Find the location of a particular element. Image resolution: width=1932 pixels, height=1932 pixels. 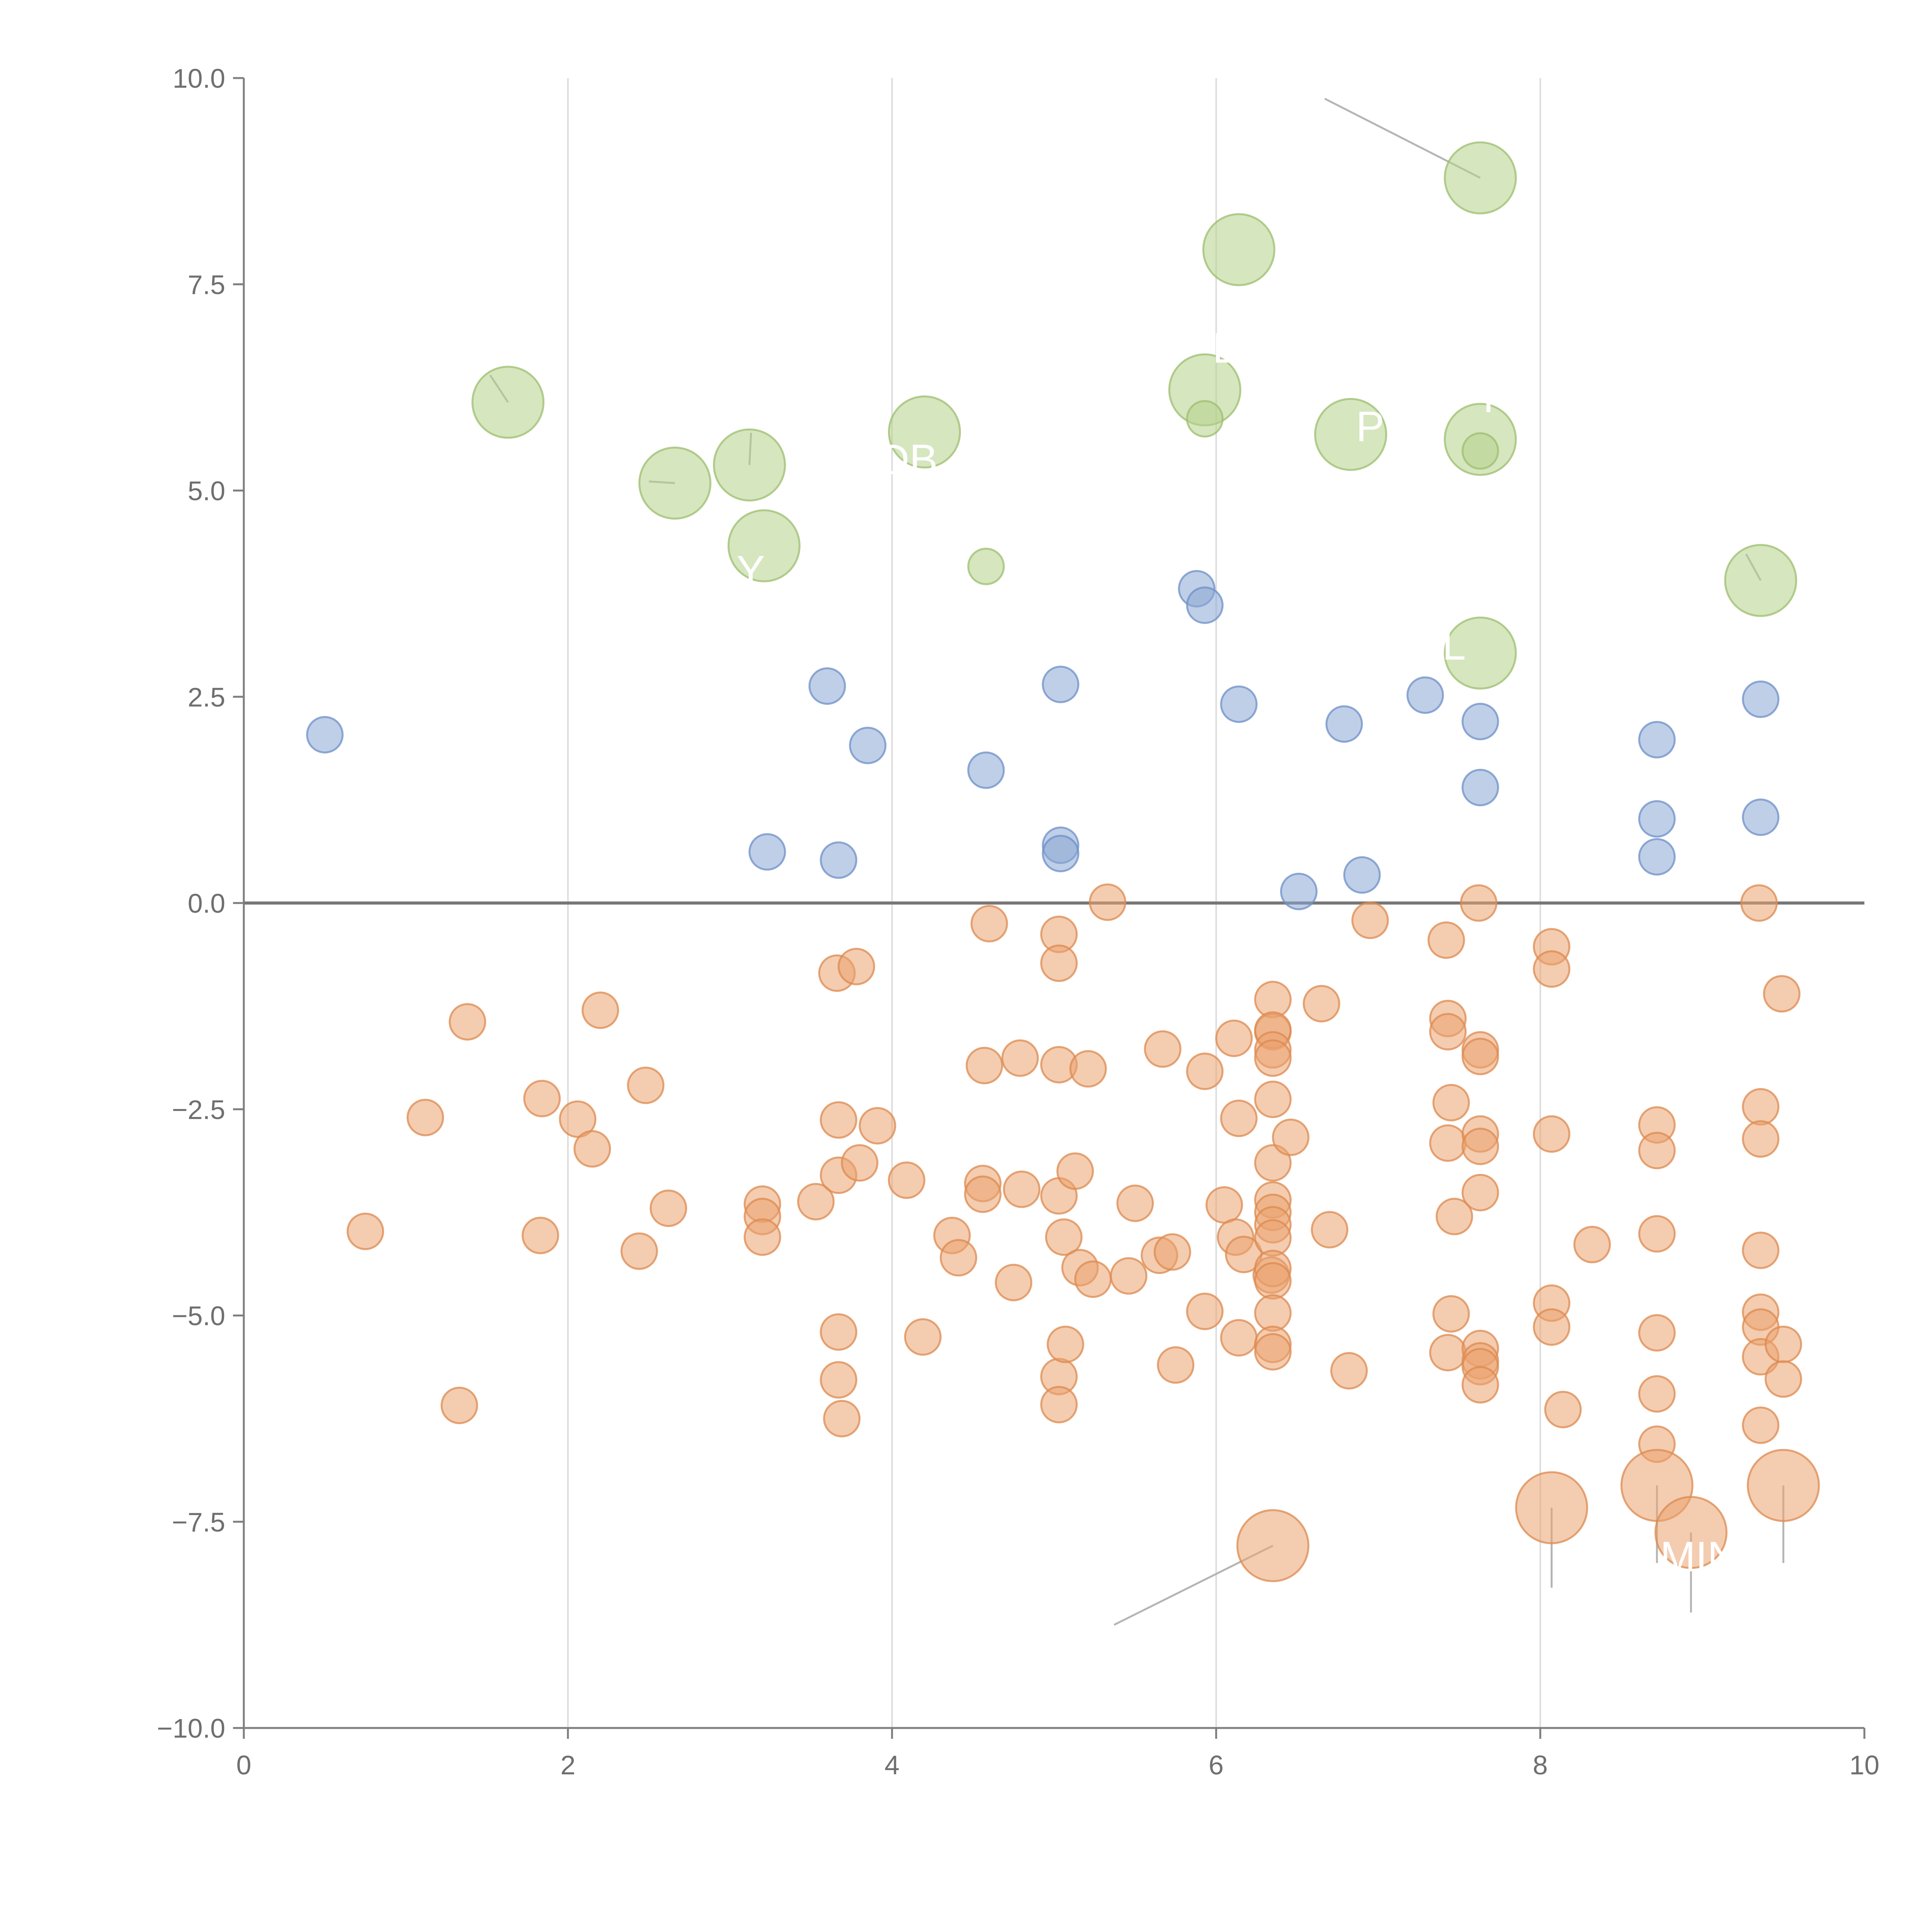

y-tick-label: −5.0 is located at coordinates (198, 1316).